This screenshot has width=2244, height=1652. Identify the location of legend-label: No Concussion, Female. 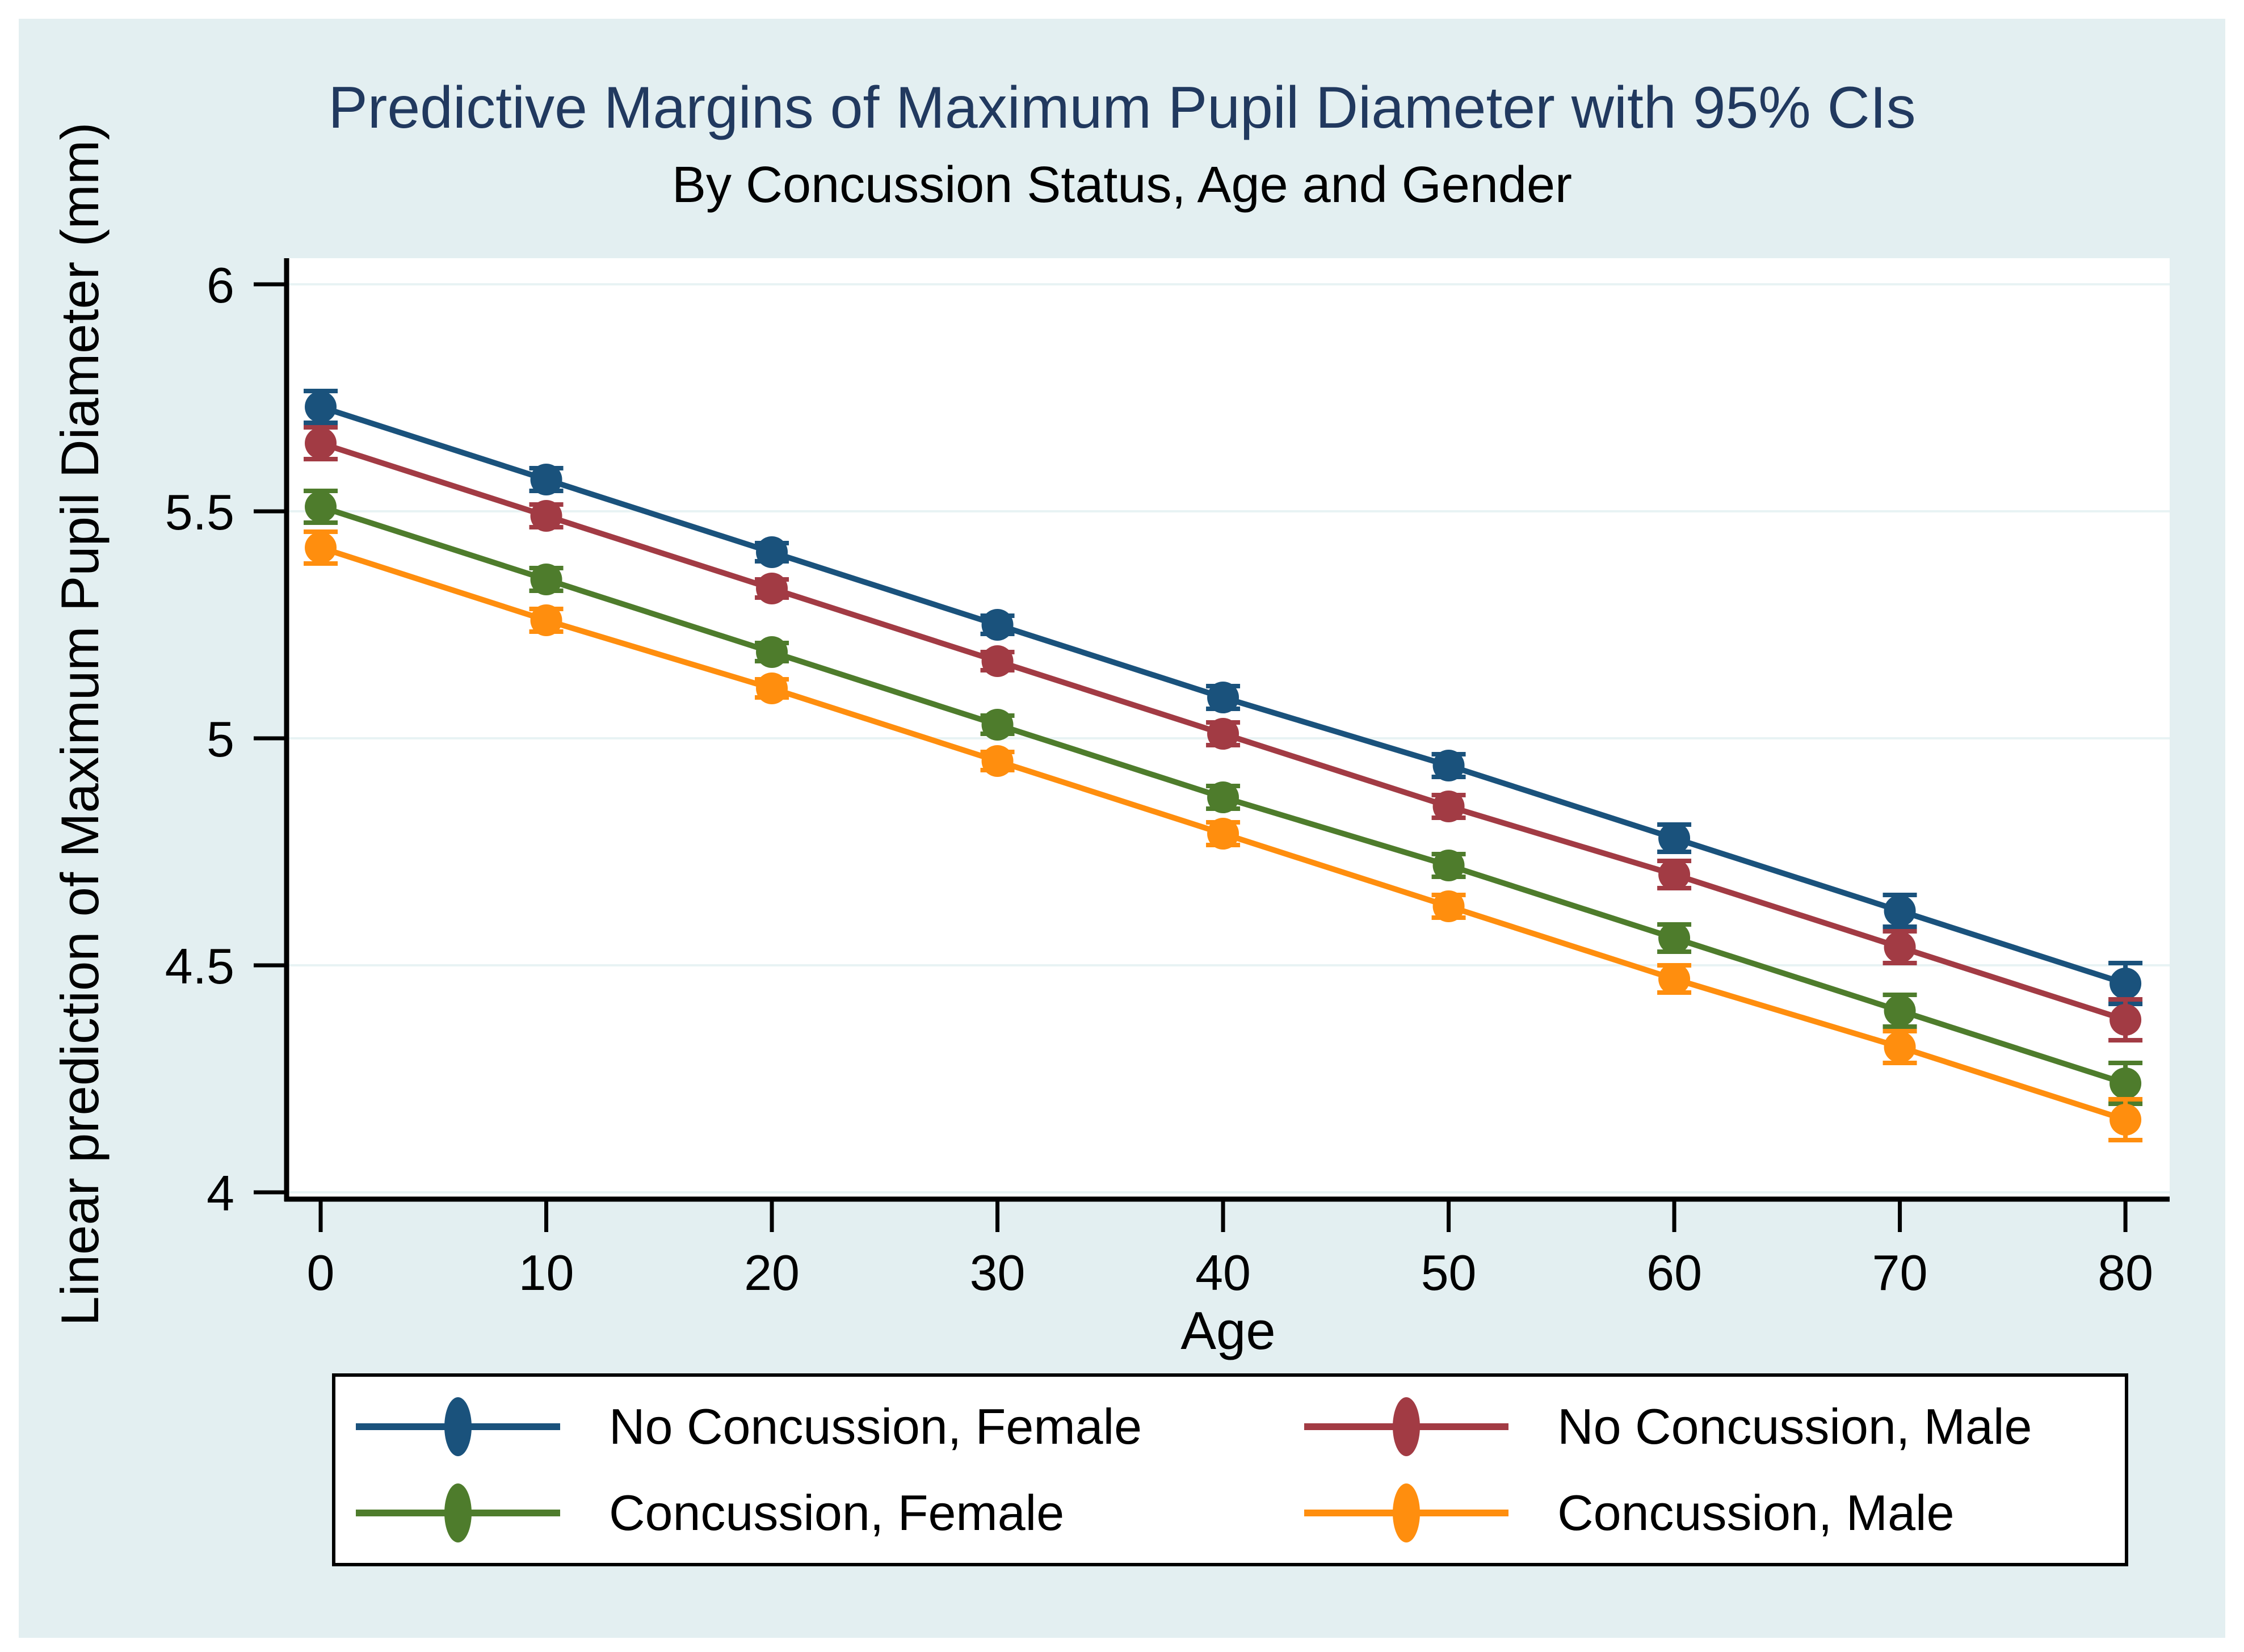
(875, 1427).